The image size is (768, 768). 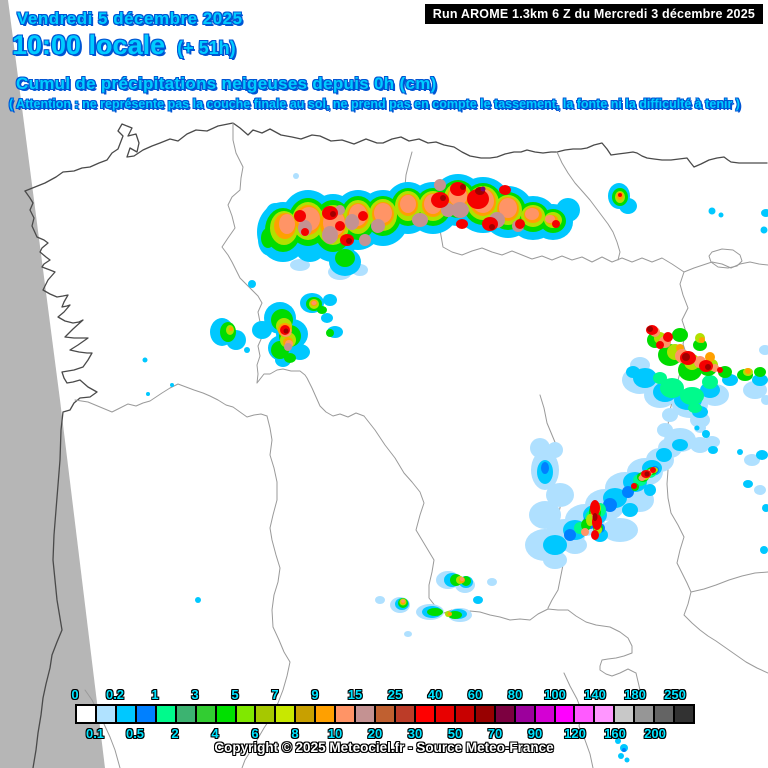 I want to click on date-label: Vendredi 5 décembre 2025, so click(x=130, y=18).